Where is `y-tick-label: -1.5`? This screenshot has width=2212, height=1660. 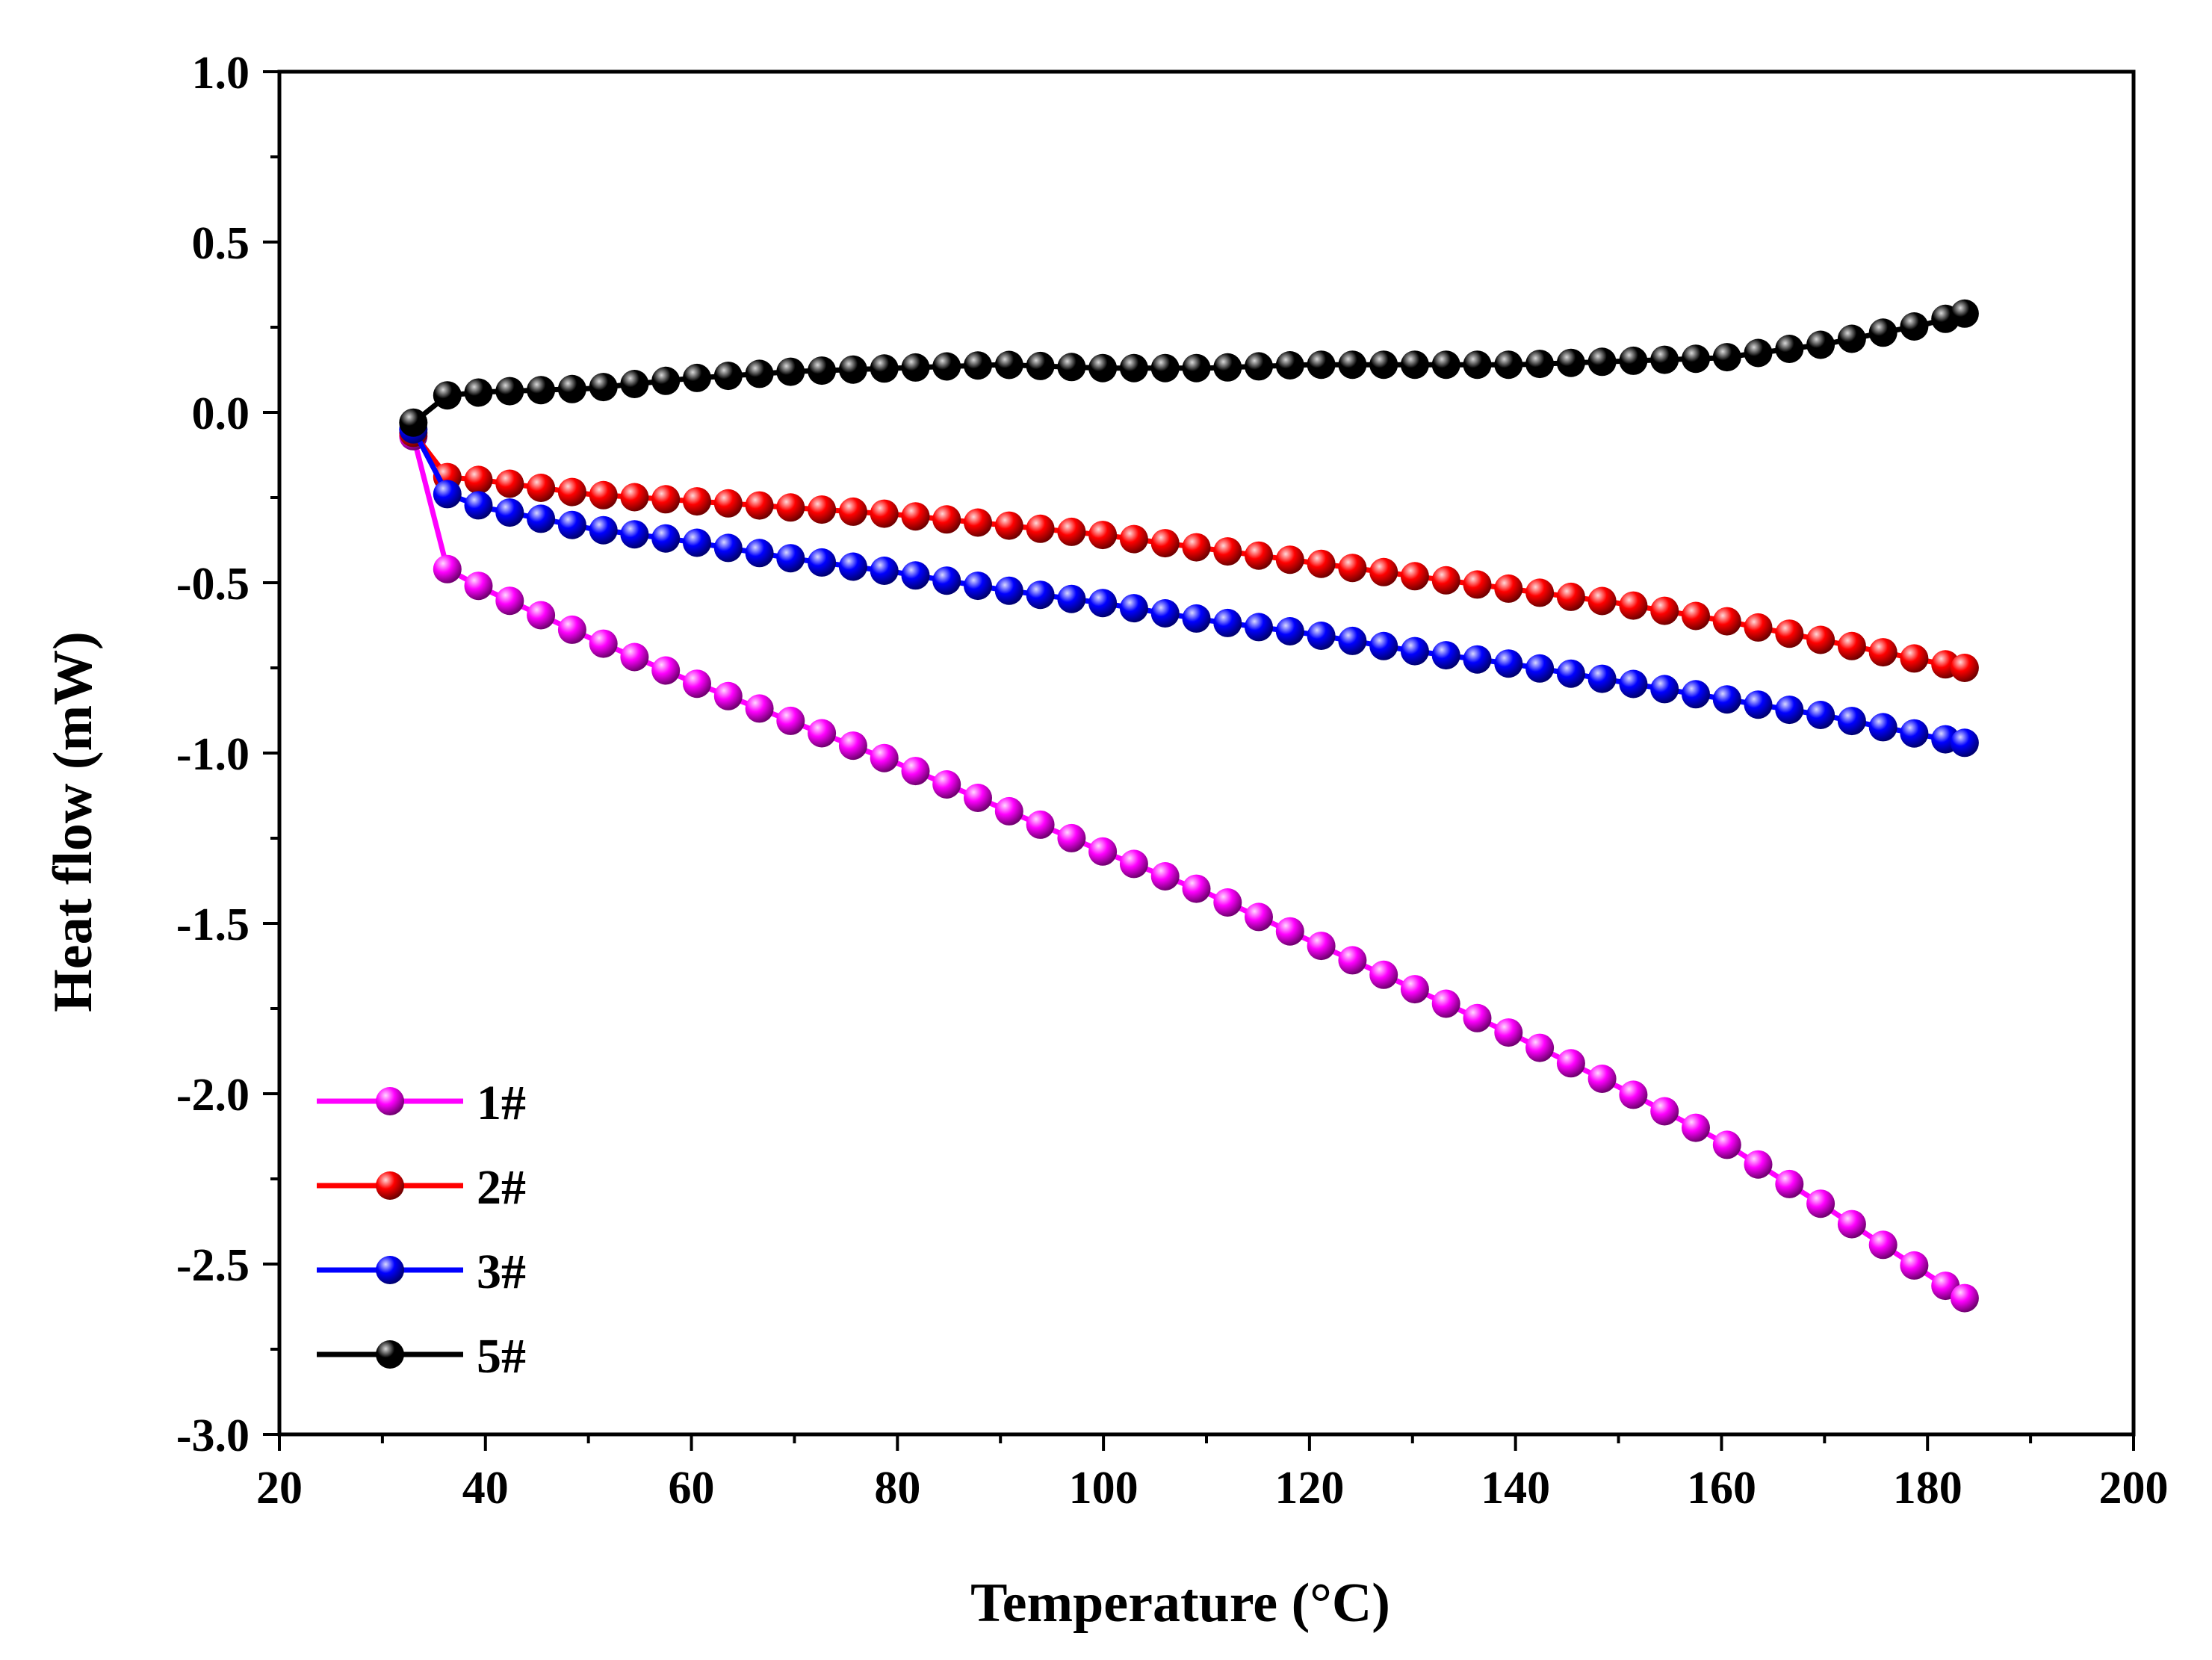 y-tick-label: -1.5 is located at coordinates (213, 925).